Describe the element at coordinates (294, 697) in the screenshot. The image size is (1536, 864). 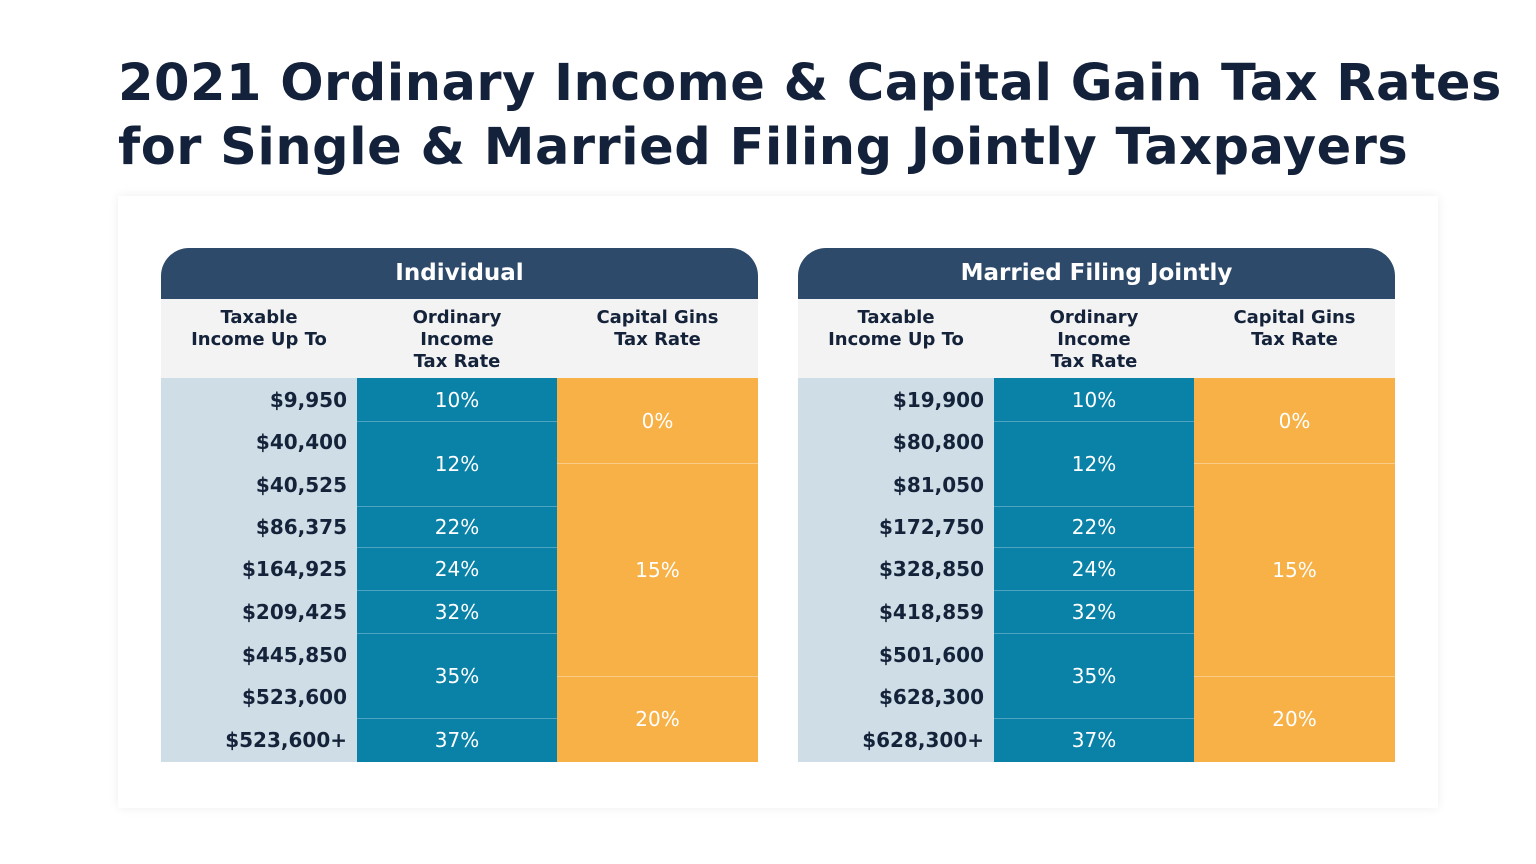
I see `income-threshold: $523,600` at that location.